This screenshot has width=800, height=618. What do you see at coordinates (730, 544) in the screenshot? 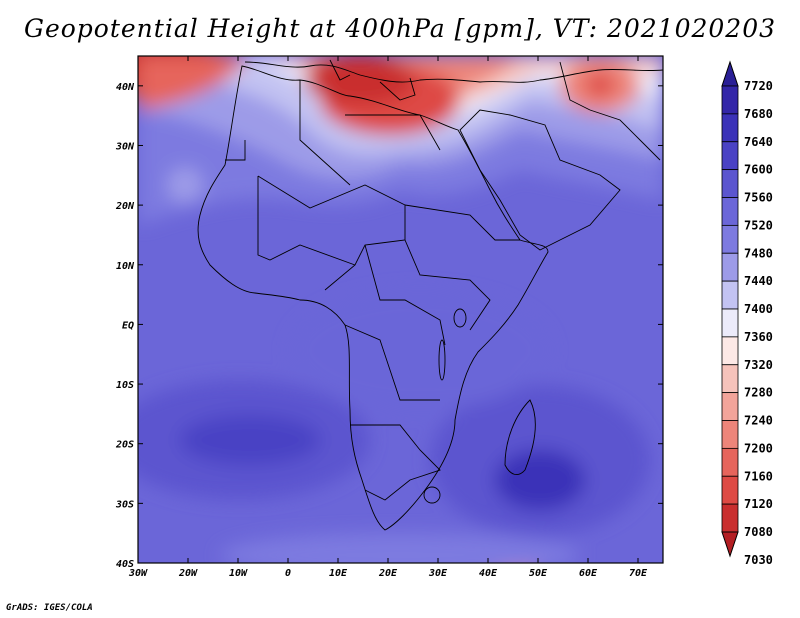
I see `colorbar-arrow-bottom` at bounding box center [730, 544].